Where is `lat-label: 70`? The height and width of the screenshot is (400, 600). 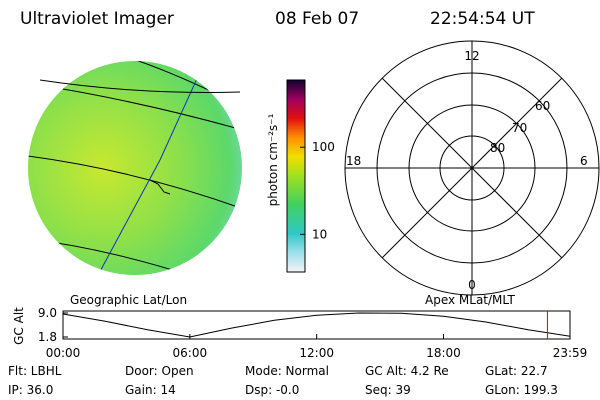
lat-label: 70 is located at coordinates (519, 128).